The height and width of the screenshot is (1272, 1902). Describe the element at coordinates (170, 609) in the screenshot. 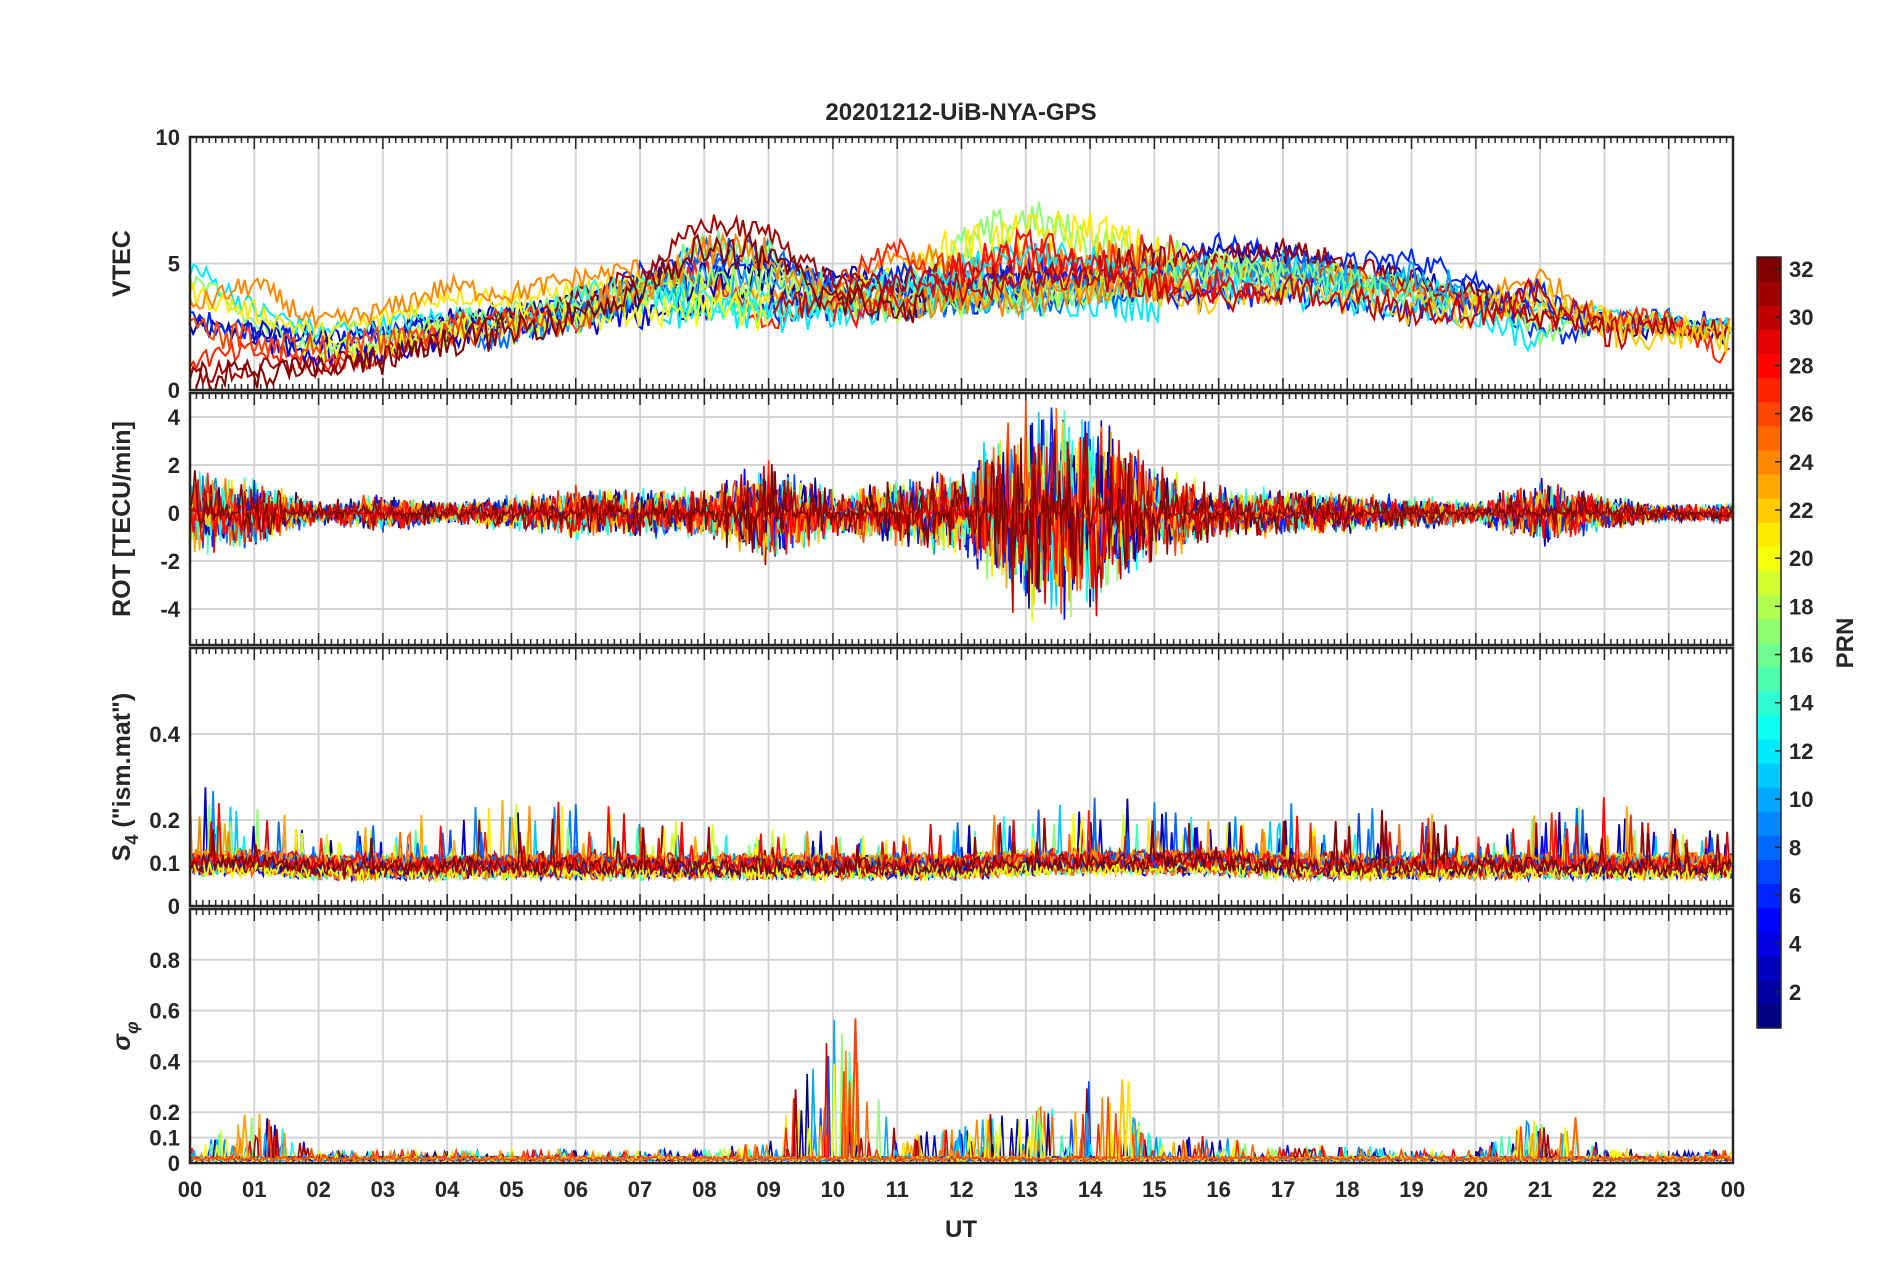

I see `y-tick-label: -4` at that location.